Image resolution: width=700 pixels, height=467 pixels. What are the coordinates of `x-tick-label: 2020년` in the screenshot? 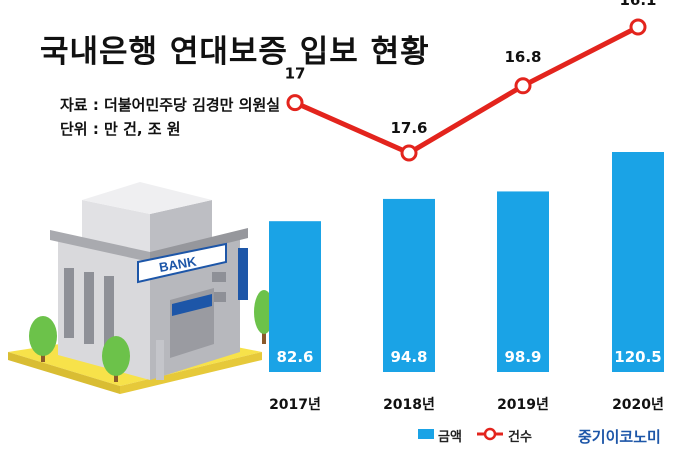 It's located at (638, 405).